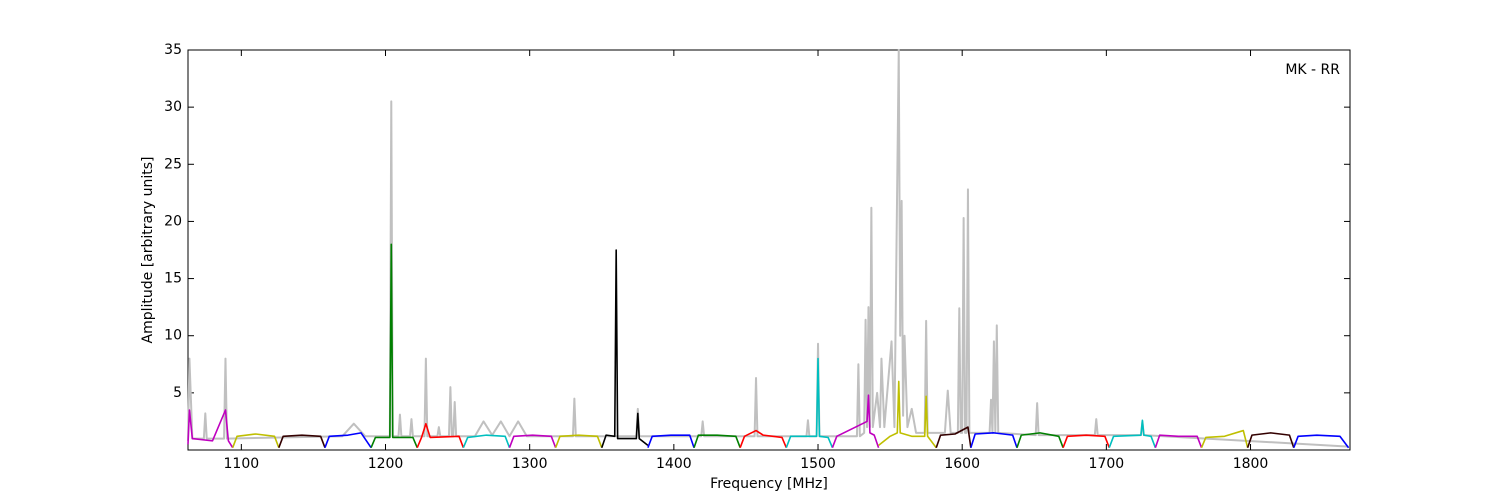 This screenshot has width=1500, height=500. Describe the element at coordinates (386, 464) in the screenshot. I see `x-tick-label: 1200` at that location.